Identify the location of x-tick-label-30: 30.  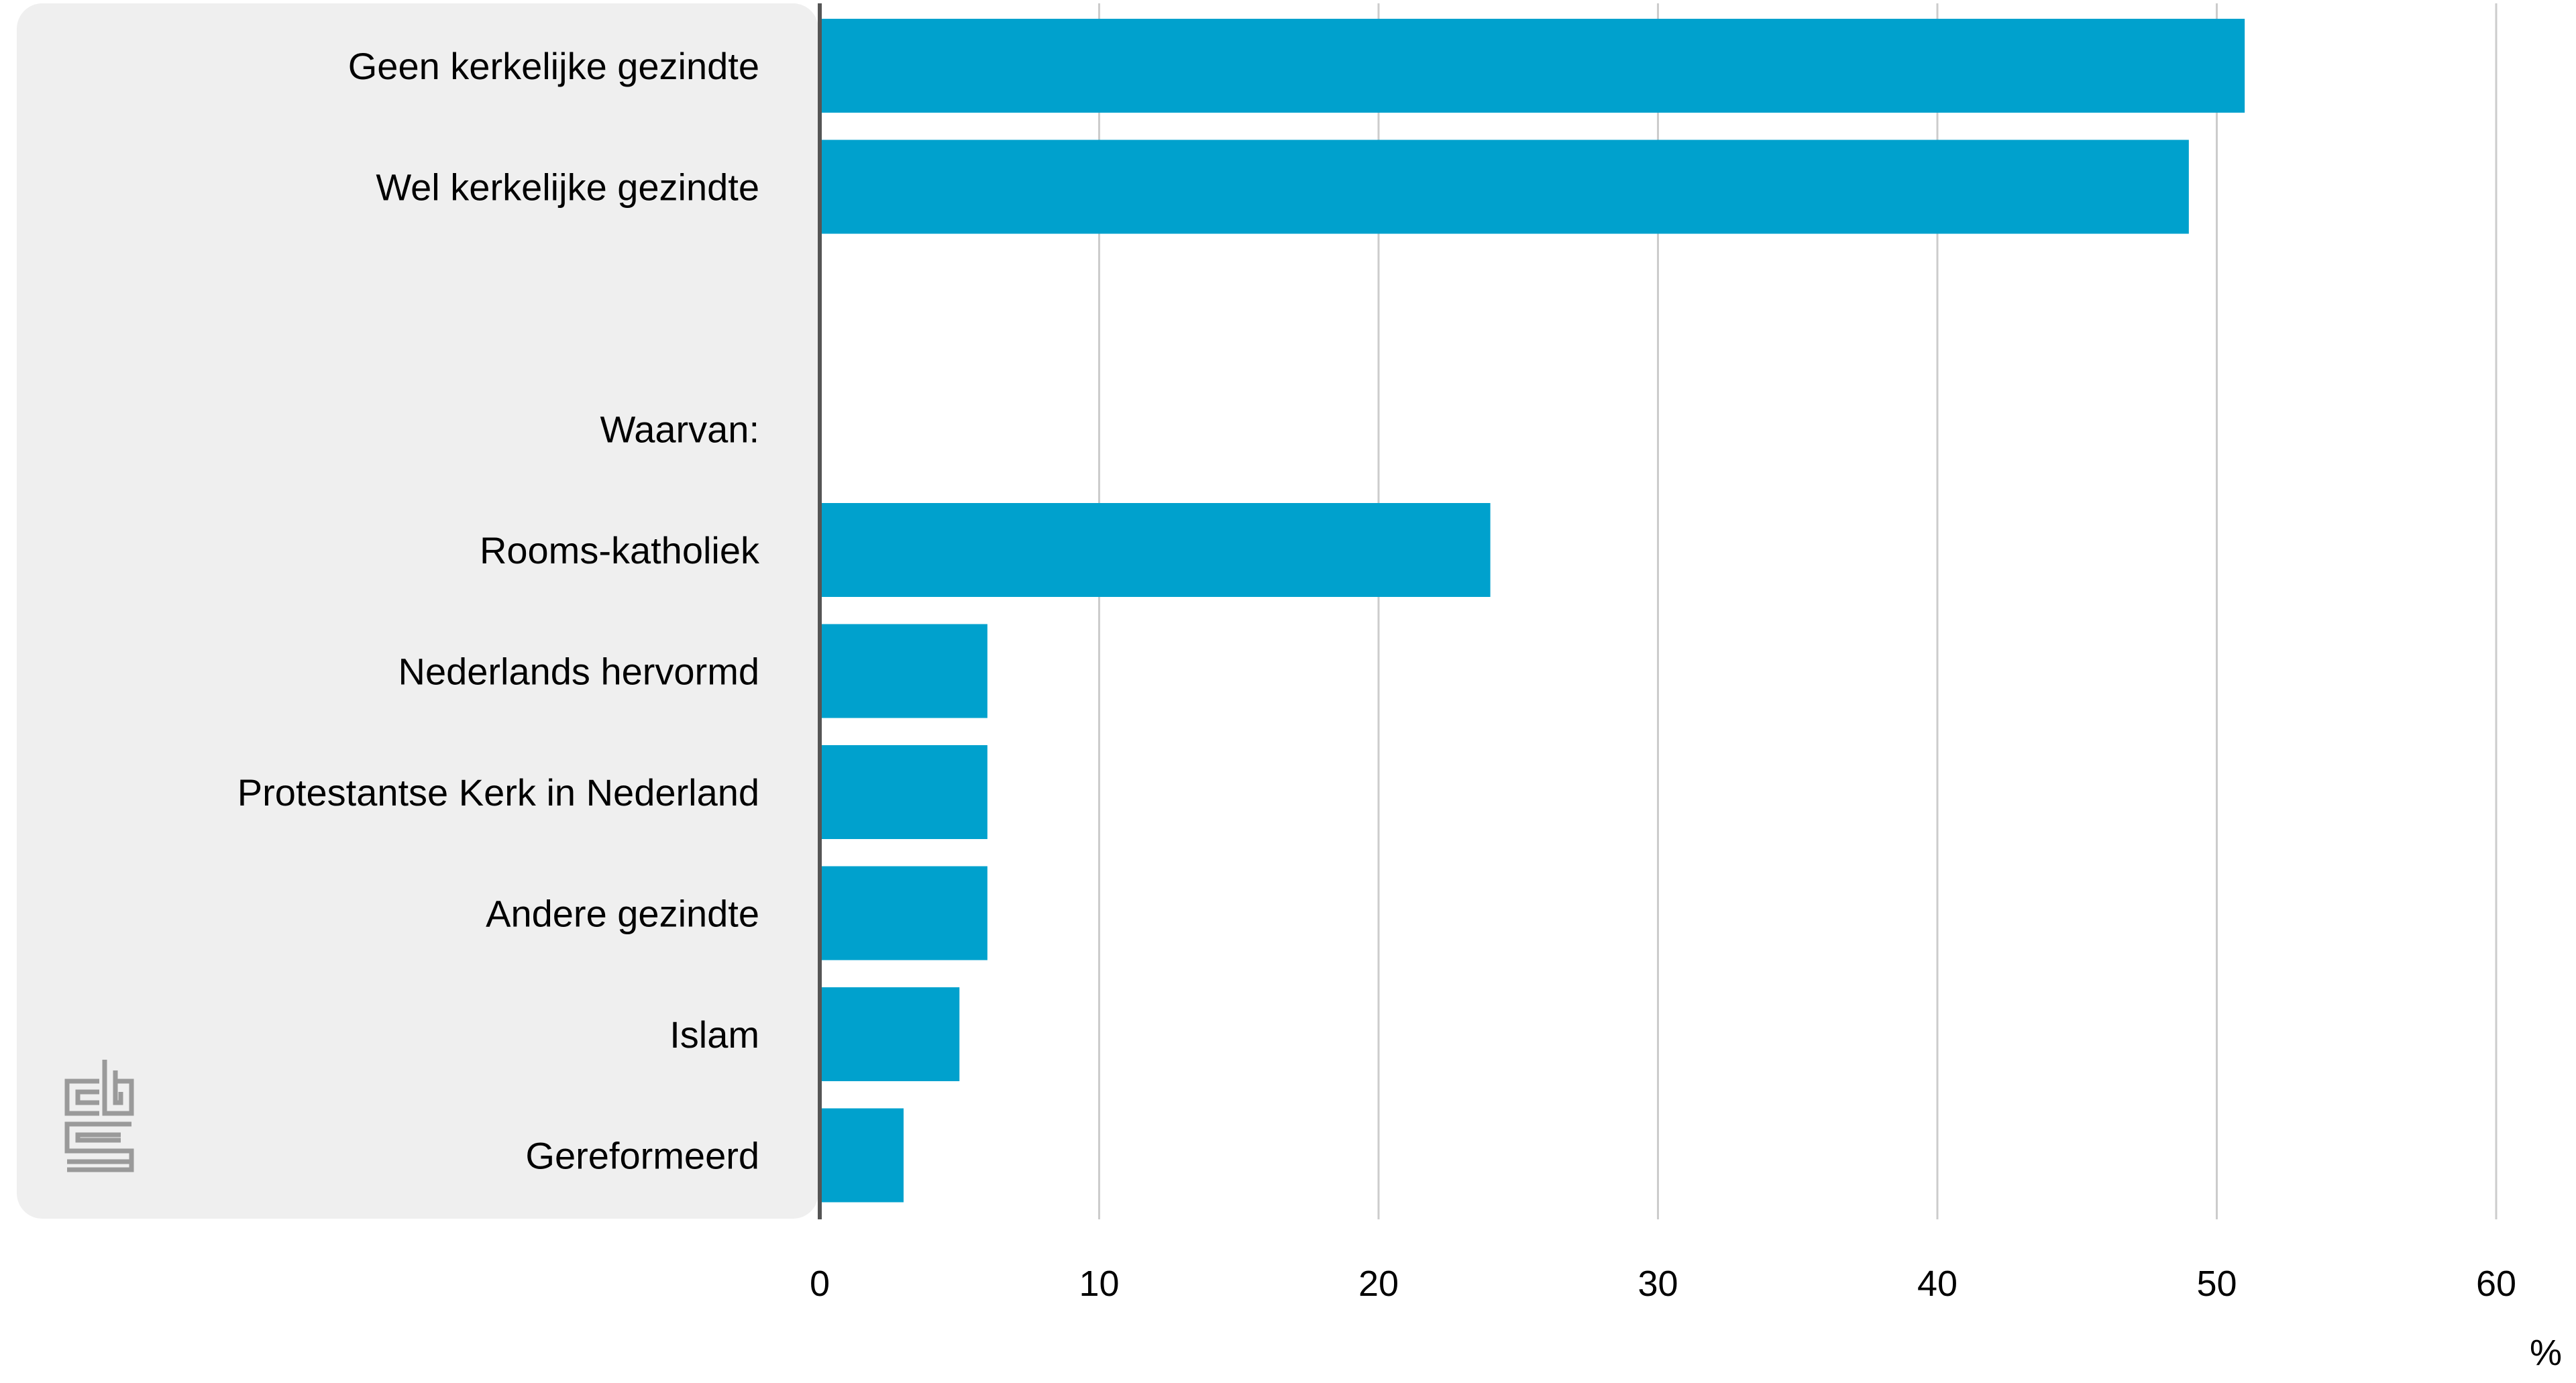
(1658, 1284).